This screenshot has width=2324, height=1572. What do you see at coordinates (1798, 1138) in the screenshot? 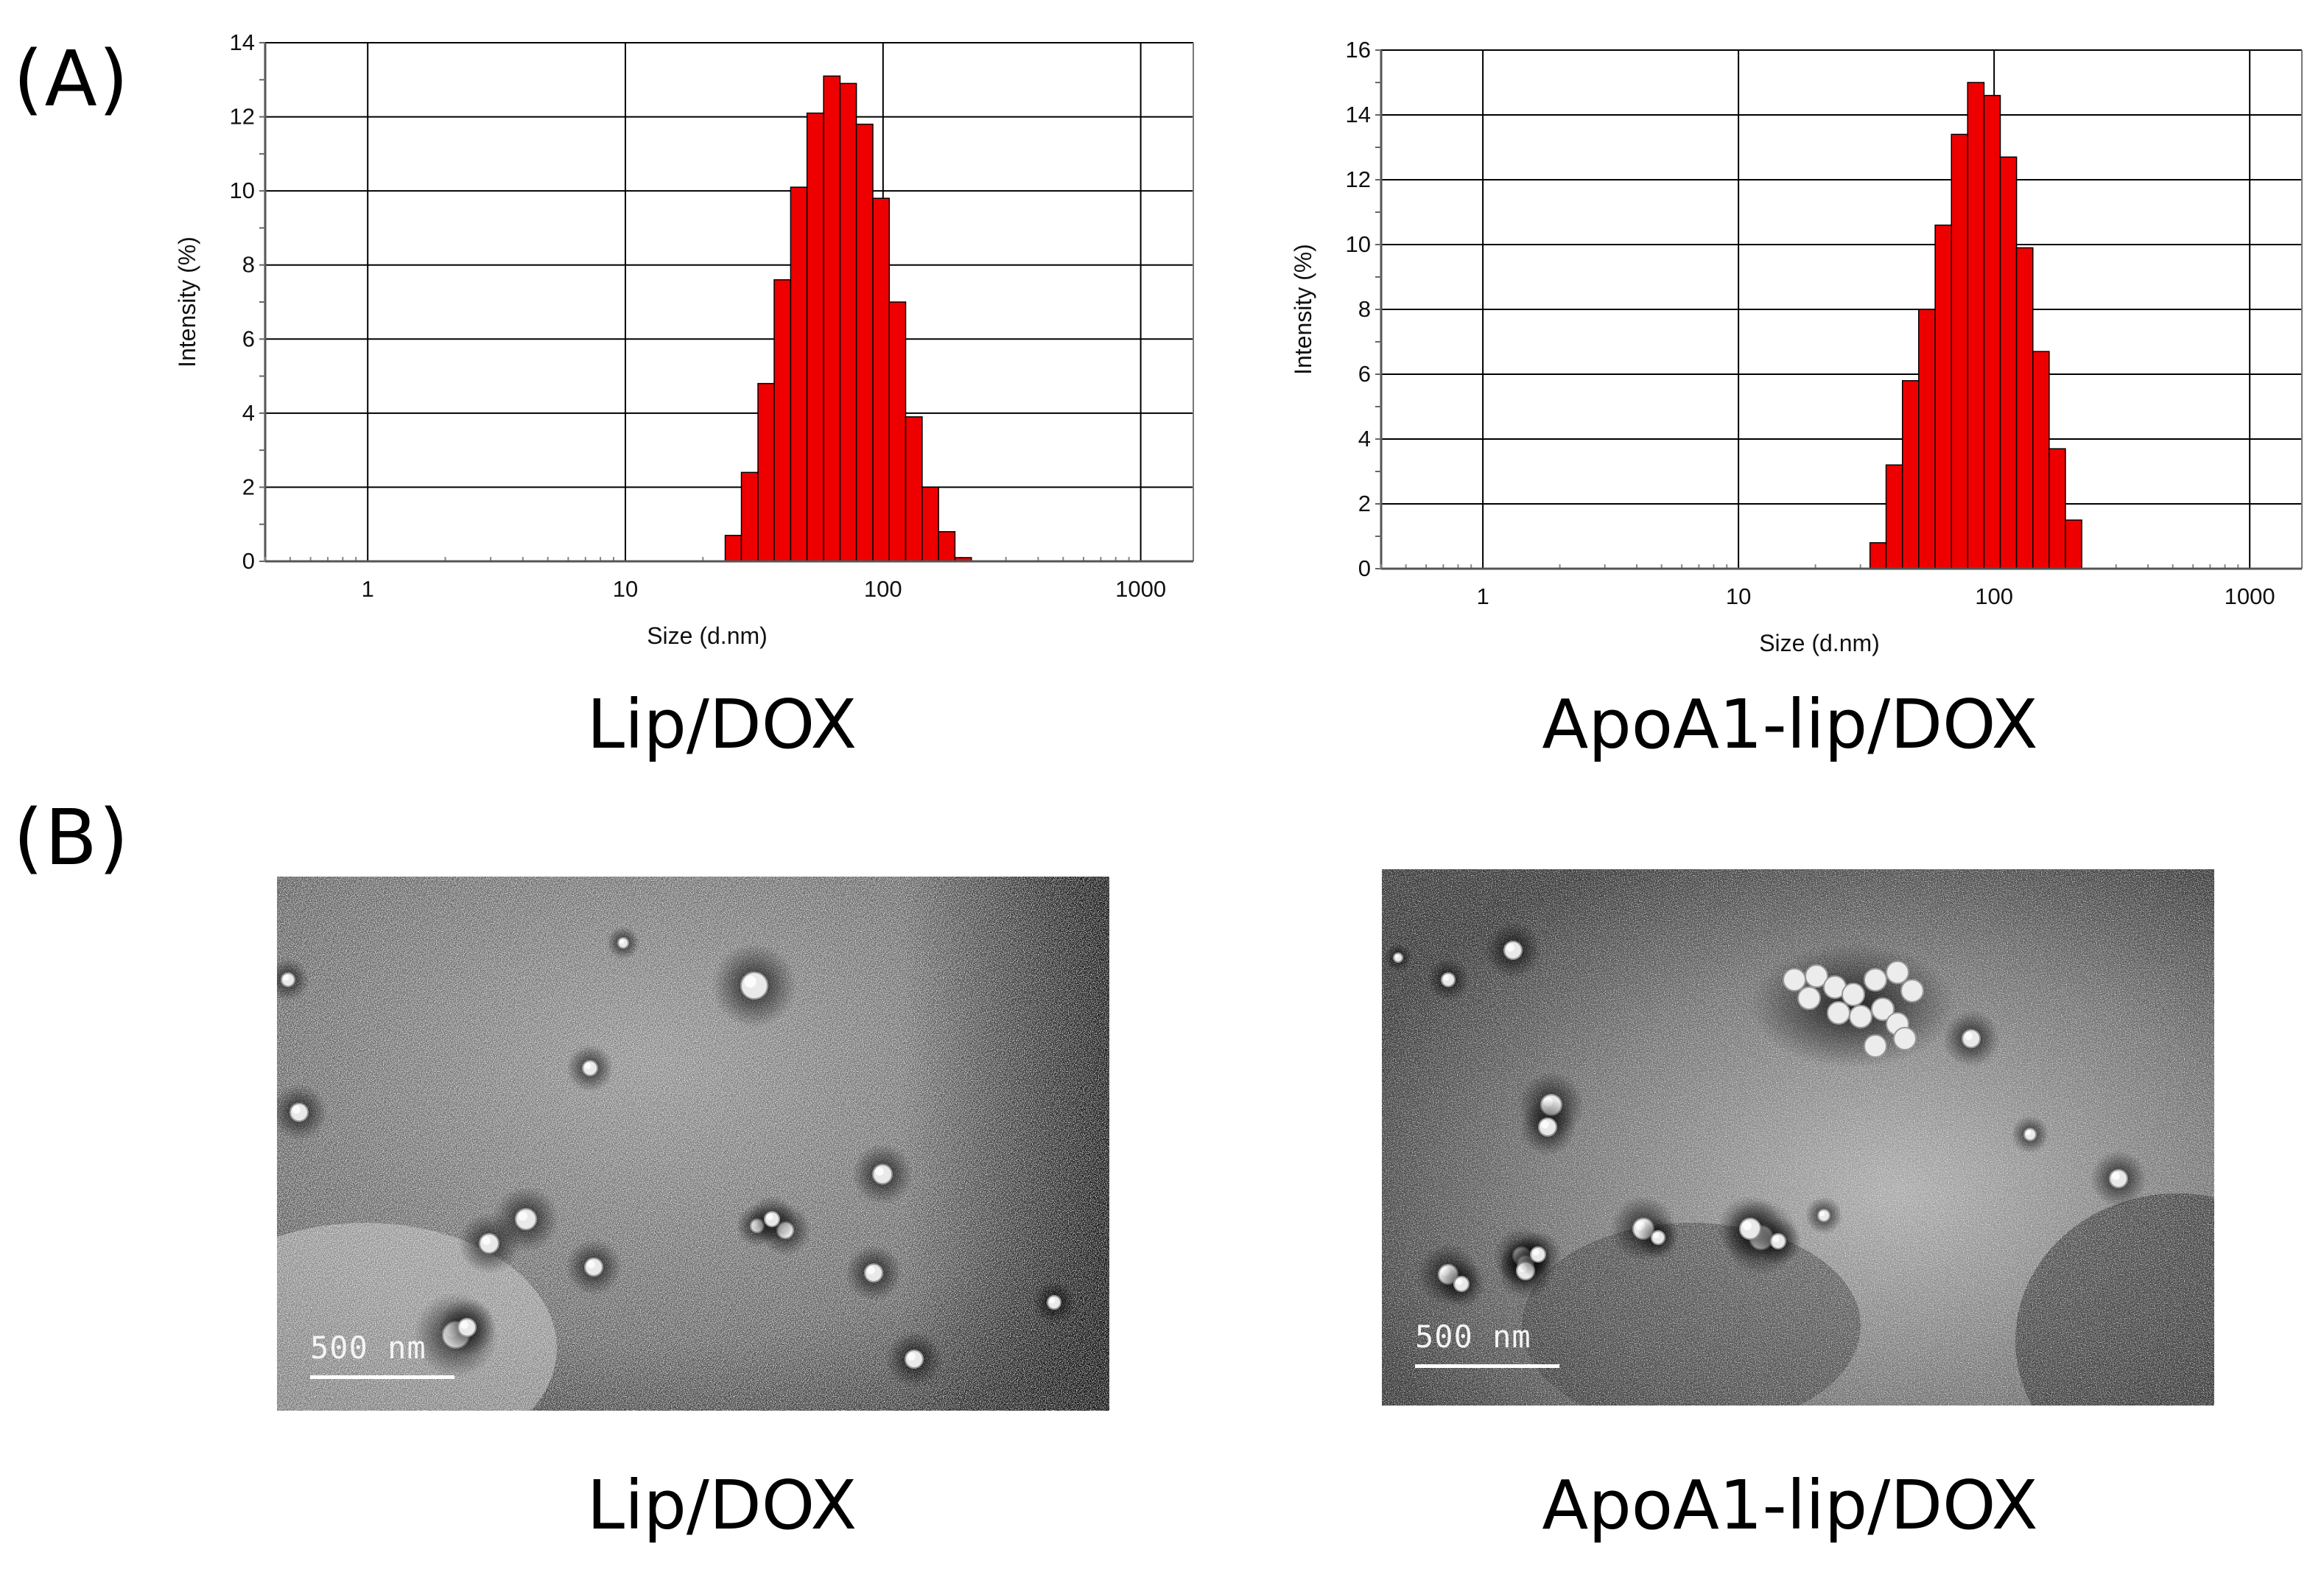
I see `tem-image-apoa1-lip-dox: 500 nm` at bounding box center [1798, 1138].